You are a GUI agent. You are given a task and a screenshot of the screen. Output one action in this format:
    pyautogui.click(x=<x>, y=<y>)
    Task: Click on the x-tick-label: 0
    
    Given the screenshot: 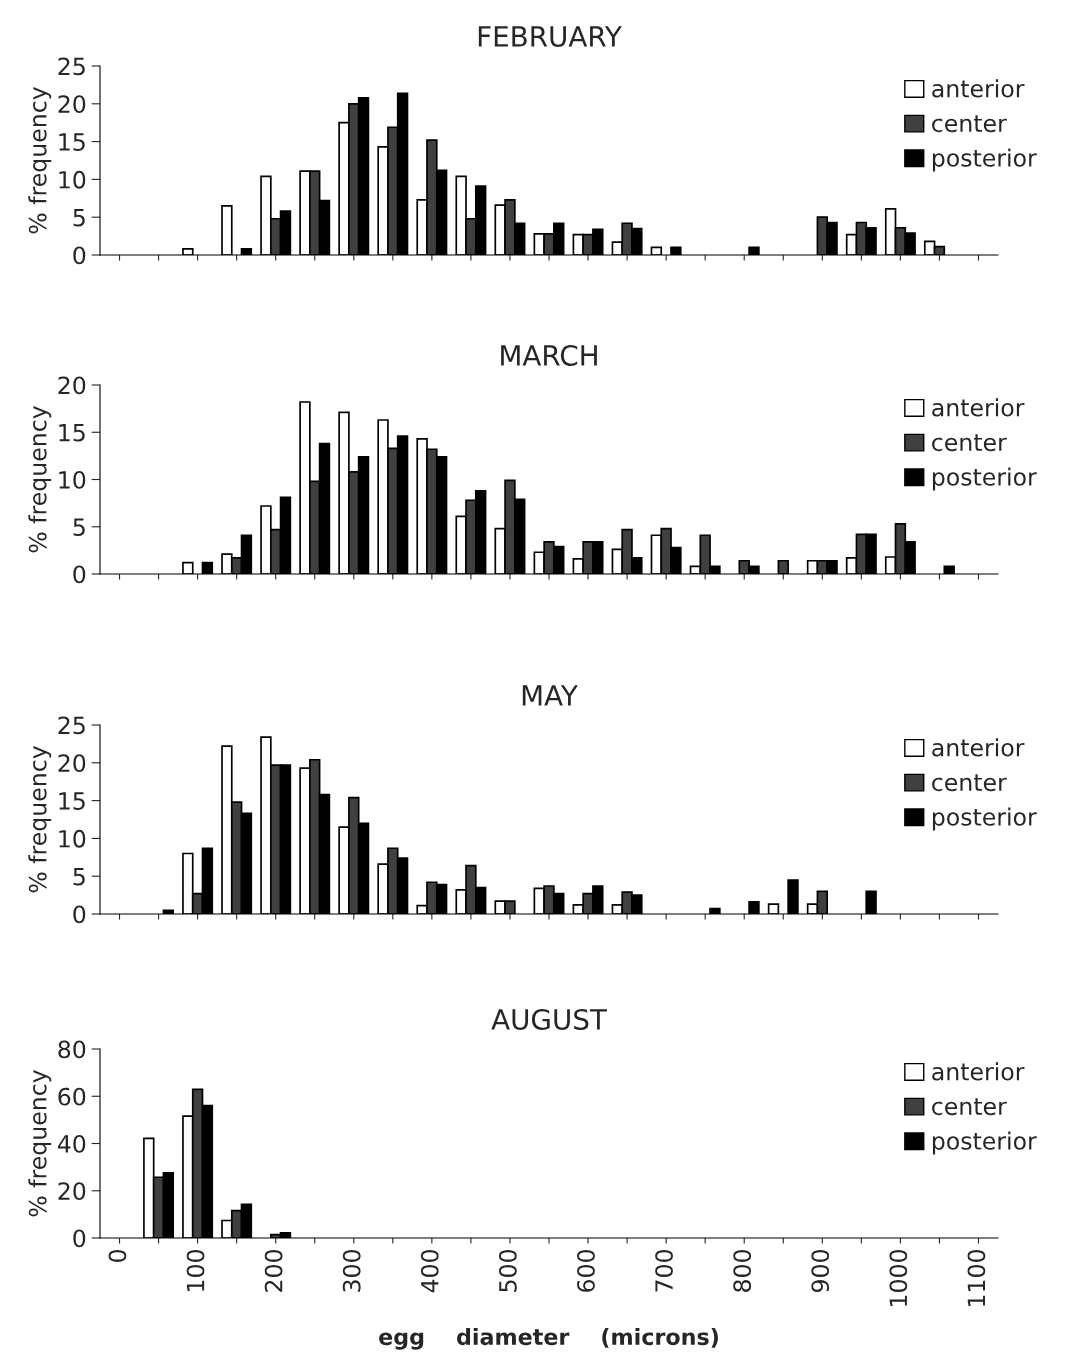 What is the action you would take?
    pyautogui.click(x=117, y=1255)
    